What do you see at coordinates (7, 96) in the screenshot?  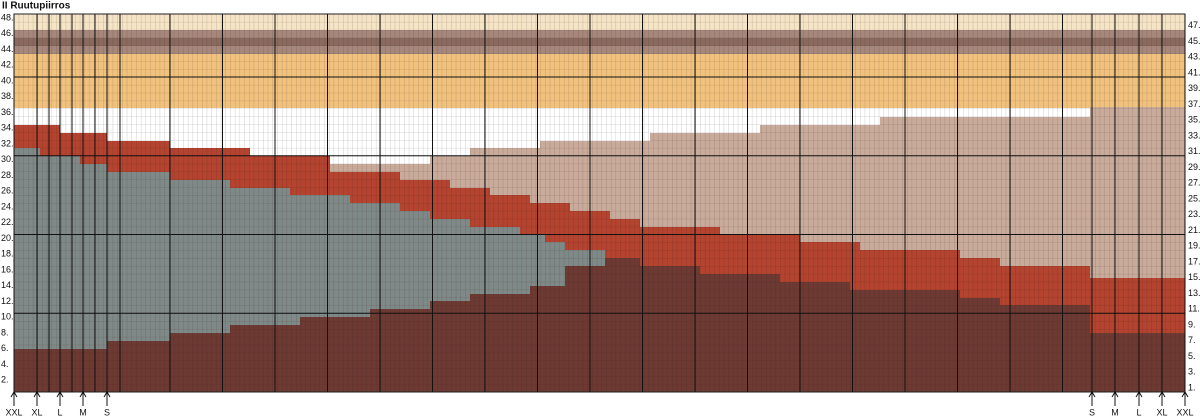 I see `row-label-left: 38.` at bounding box center [7, 96].